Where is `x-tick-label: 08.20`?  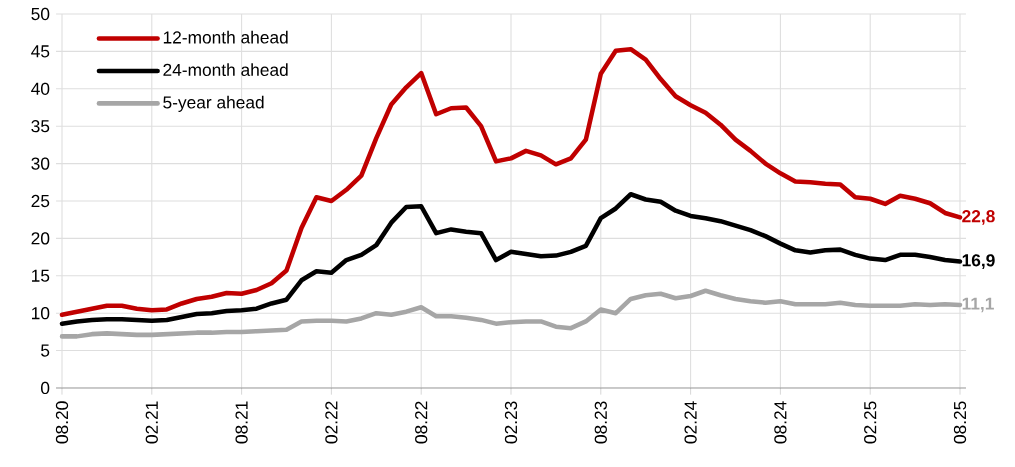
x-tick-label: 08.20 is located at coordinates (62, 422).